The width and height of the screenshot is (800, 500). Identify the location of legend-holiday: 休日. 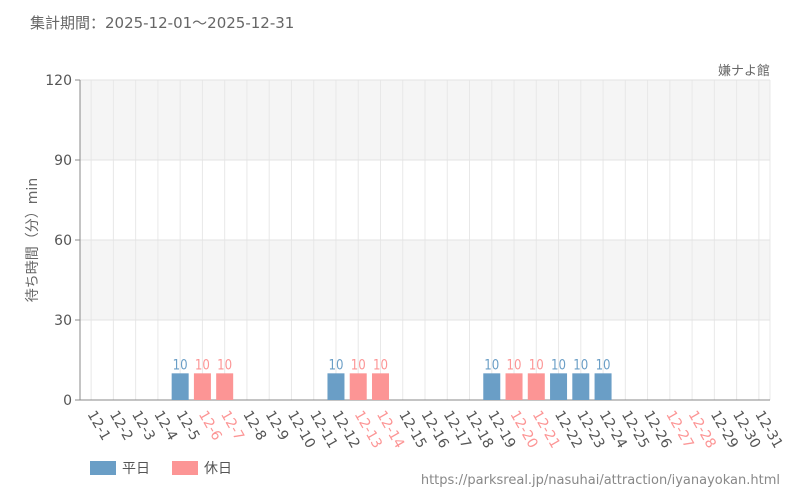
(202, 468).